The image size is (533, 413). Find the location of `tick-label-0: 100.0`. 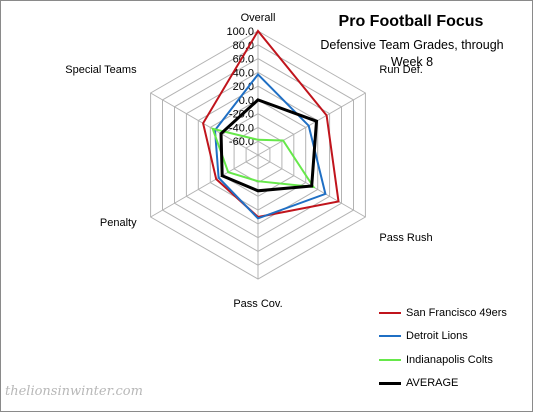

tick-label-0: 100.0 is located at coordinates (240, 32).